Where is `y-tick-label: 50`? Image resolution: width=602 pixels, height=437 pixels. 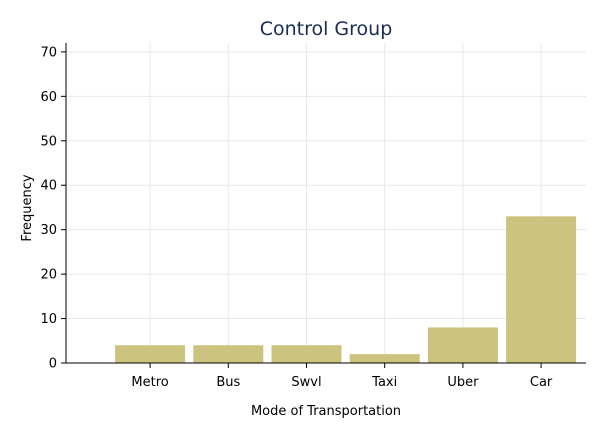
y-tick-label: 50 is located at coordinates (48, 141).